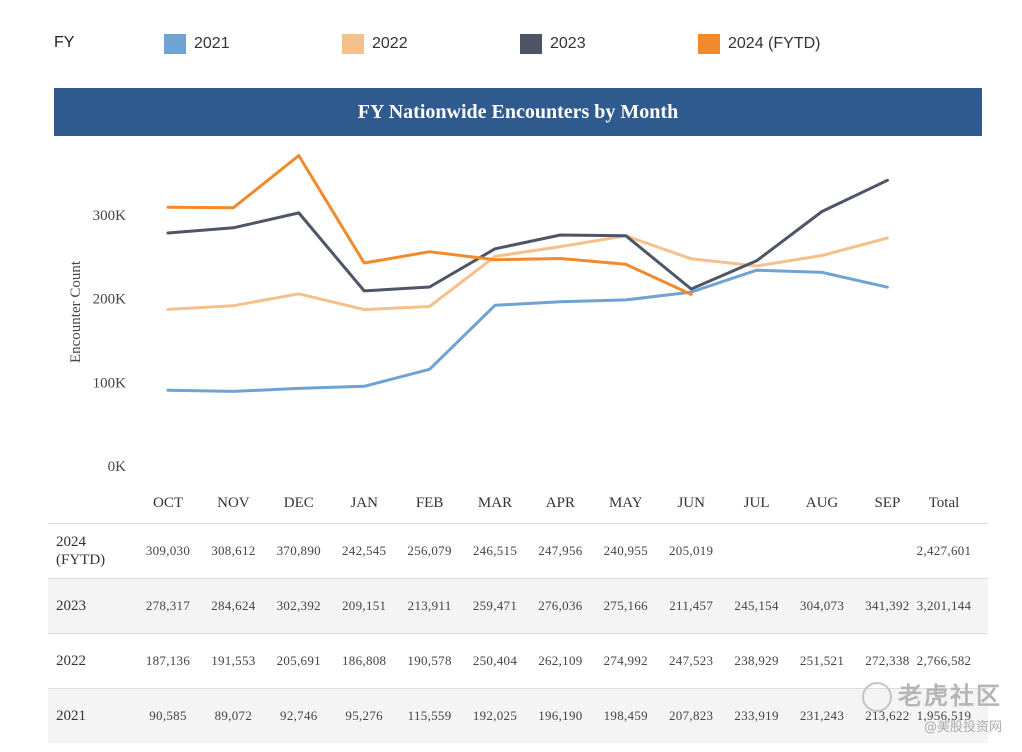  What do you see at coordinates (560, 605) in the screenshot?
I see `table-cell: 276,036` at bounding box center [560, 605].